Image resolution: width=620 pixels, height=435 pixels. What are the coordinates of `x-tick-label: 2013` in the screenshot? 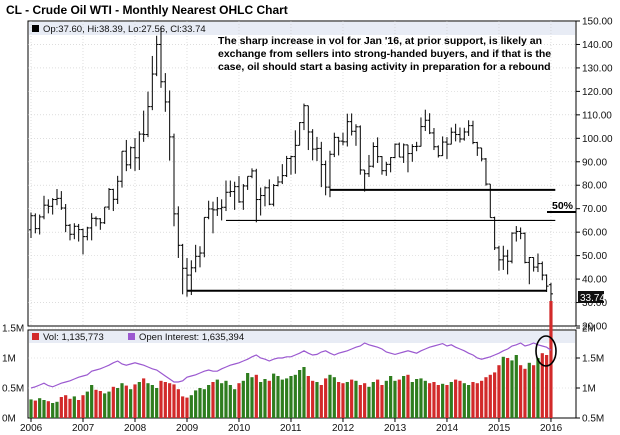 It's located at (395, 428).